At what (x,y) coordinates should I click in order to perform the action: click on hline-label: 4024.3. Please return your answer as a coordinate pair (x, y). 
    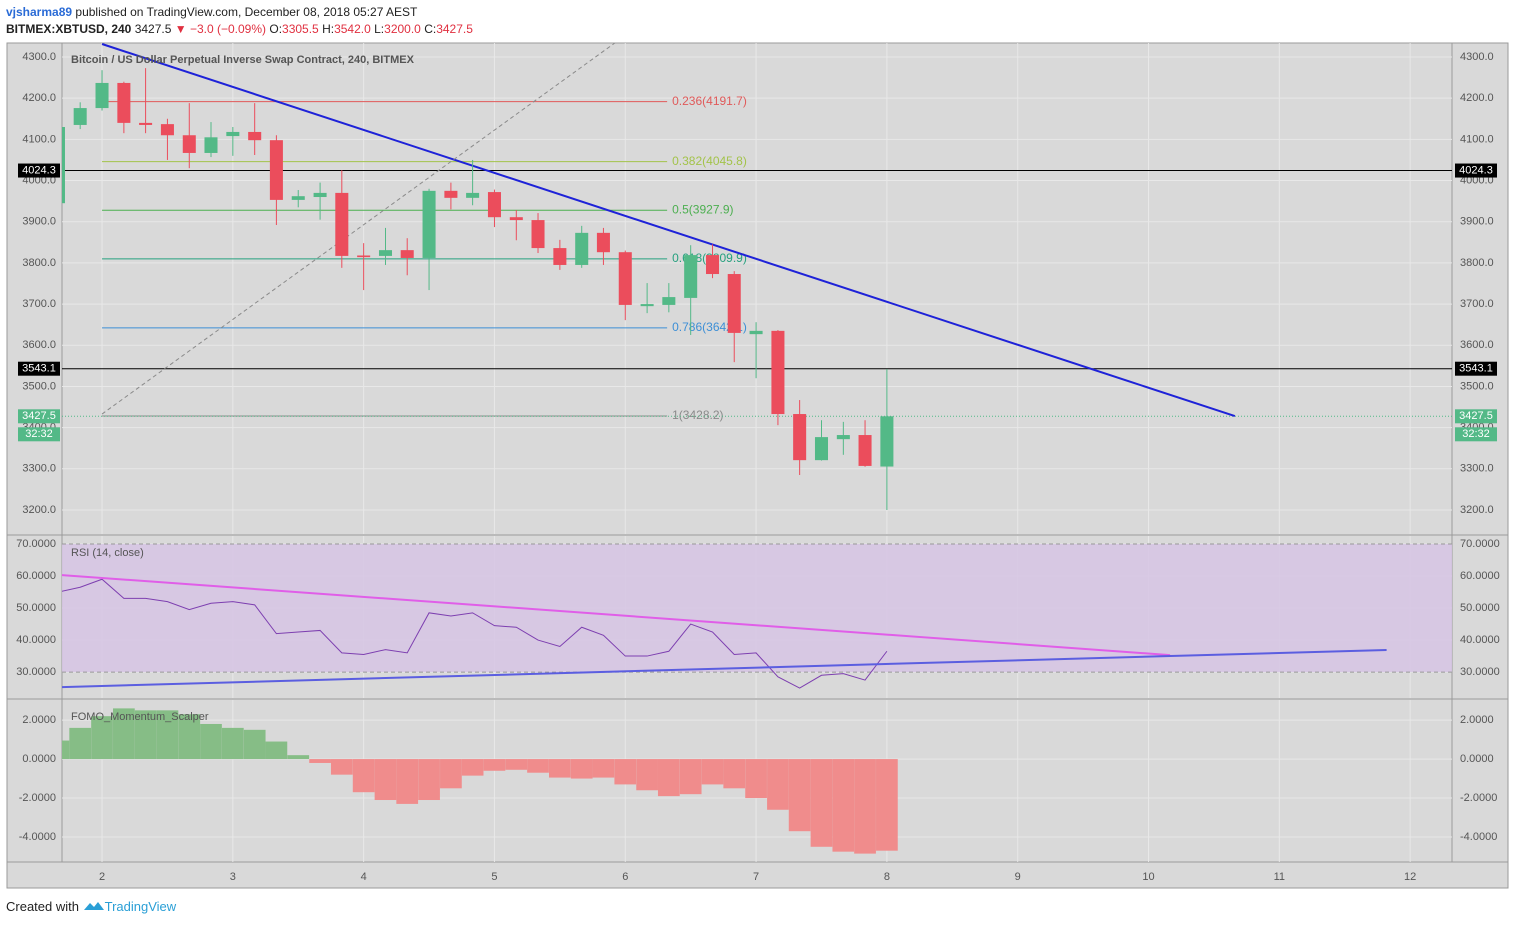
    Looking at the image, I should click on (39, 170).